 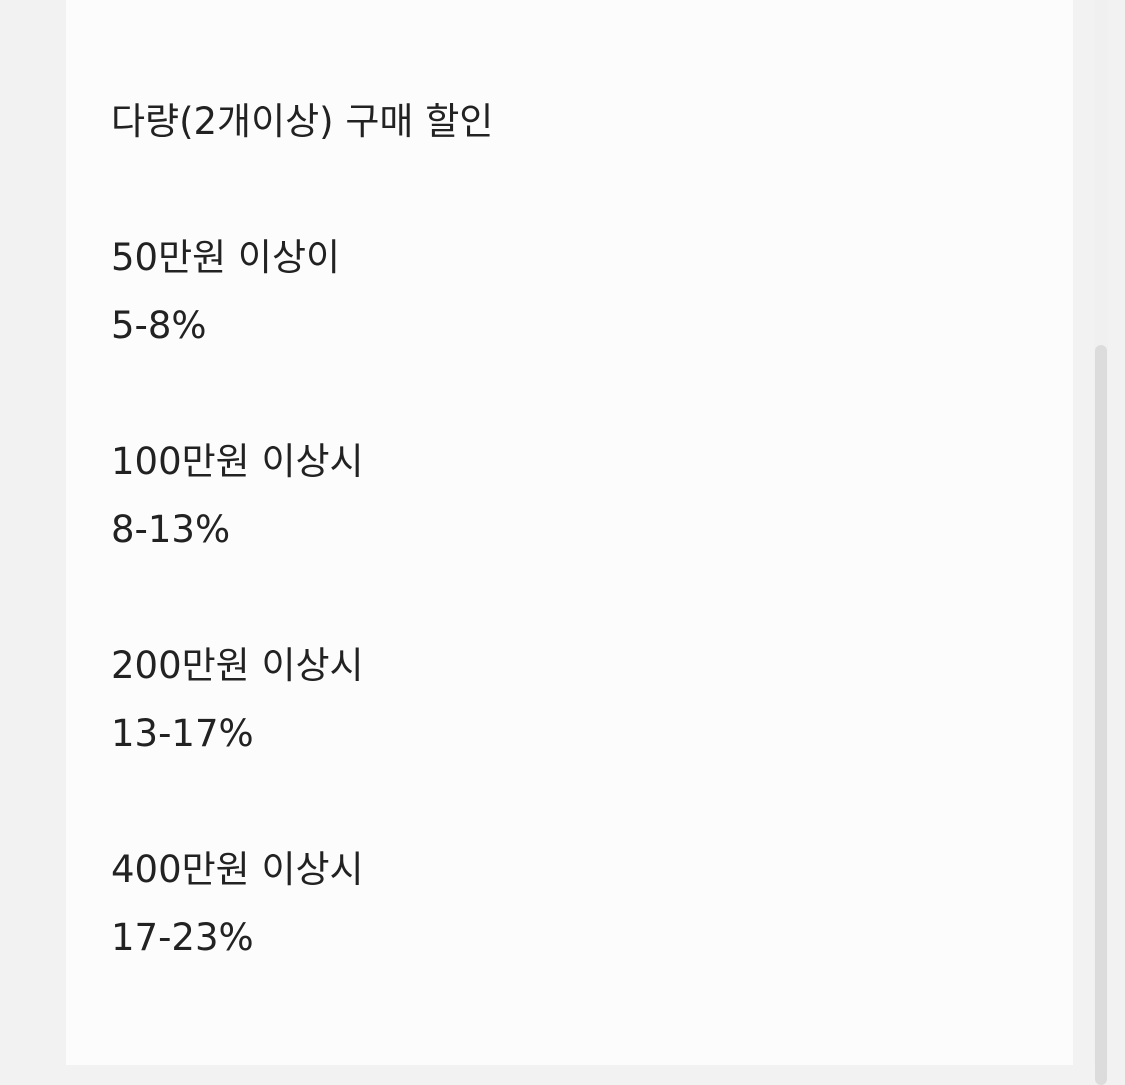 I want to click on tier-threshold: 100만원 이상시, so click(x=237, y=461).